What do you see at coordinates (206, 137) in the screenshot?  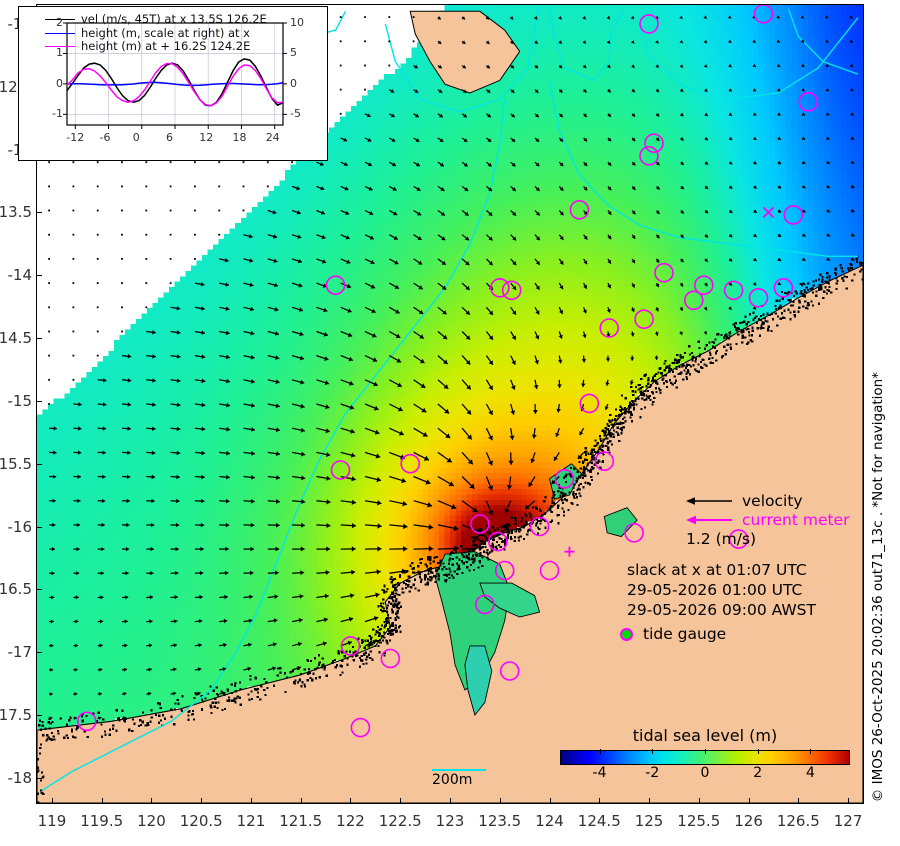 I see `inset-x-tick-label: 12` at bounding box center [206, 137].